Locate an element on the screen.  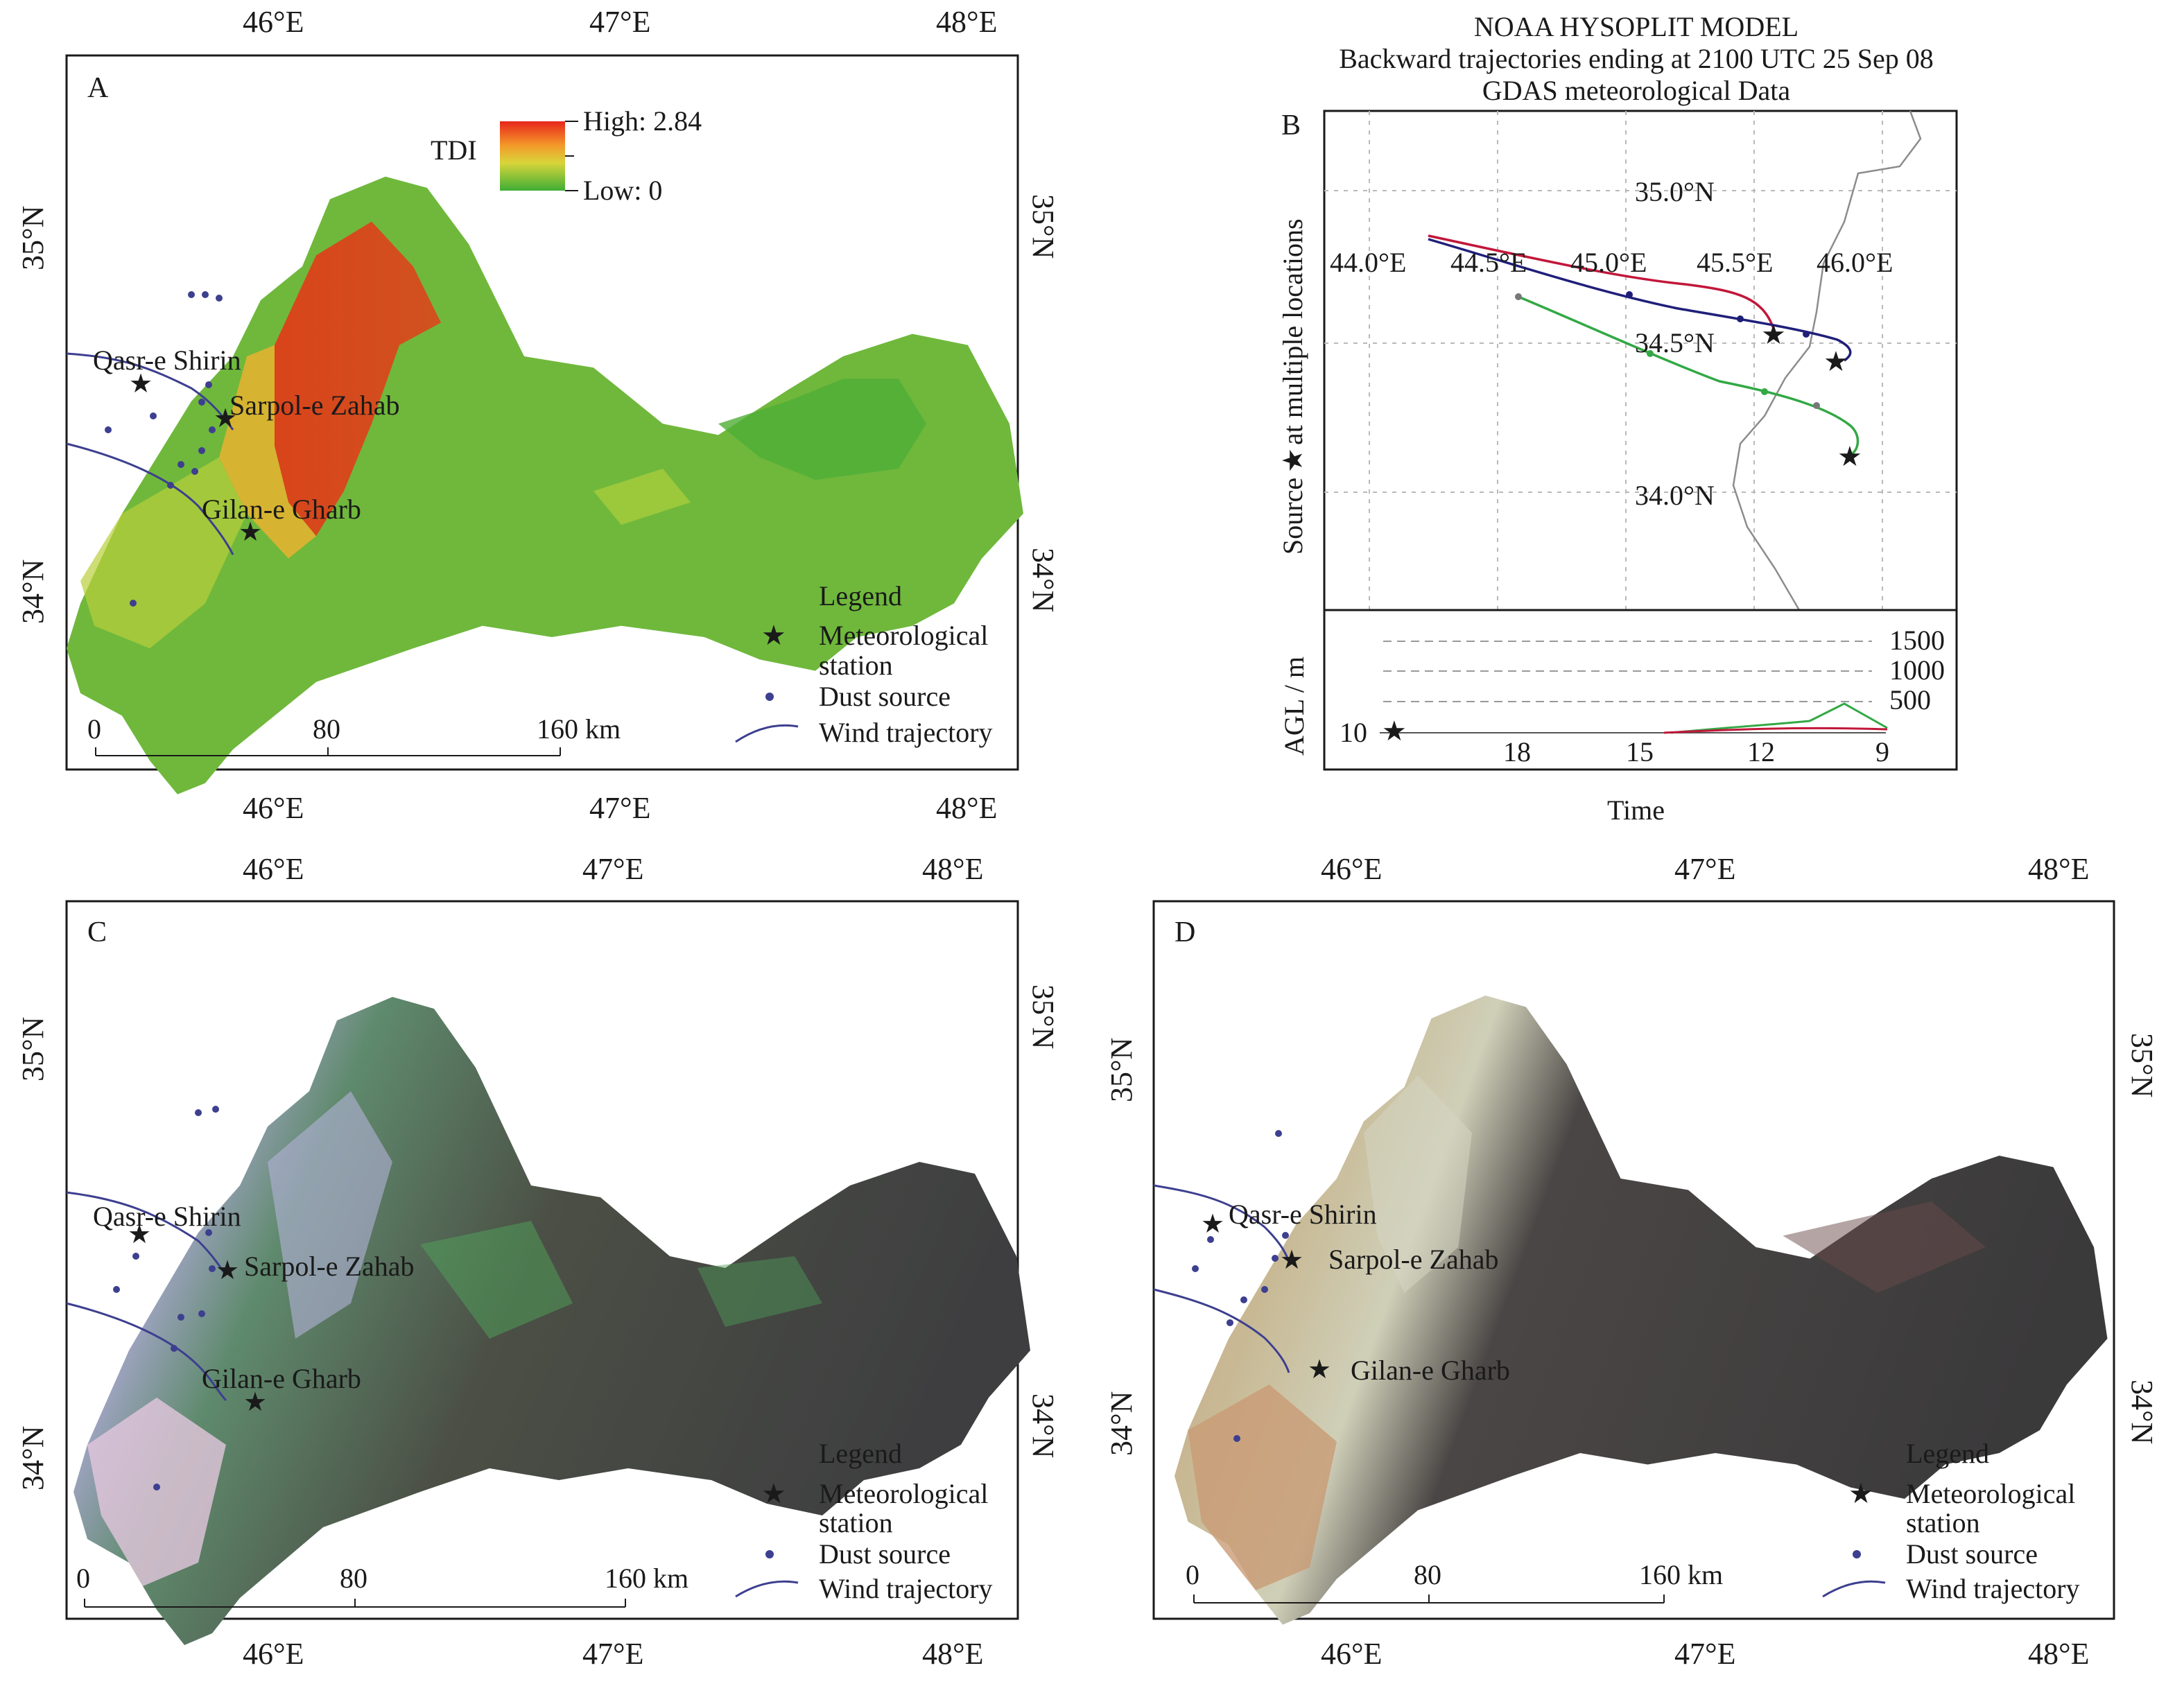
lon-label-44: 44.0°E is located at coordinates (1368, 262).